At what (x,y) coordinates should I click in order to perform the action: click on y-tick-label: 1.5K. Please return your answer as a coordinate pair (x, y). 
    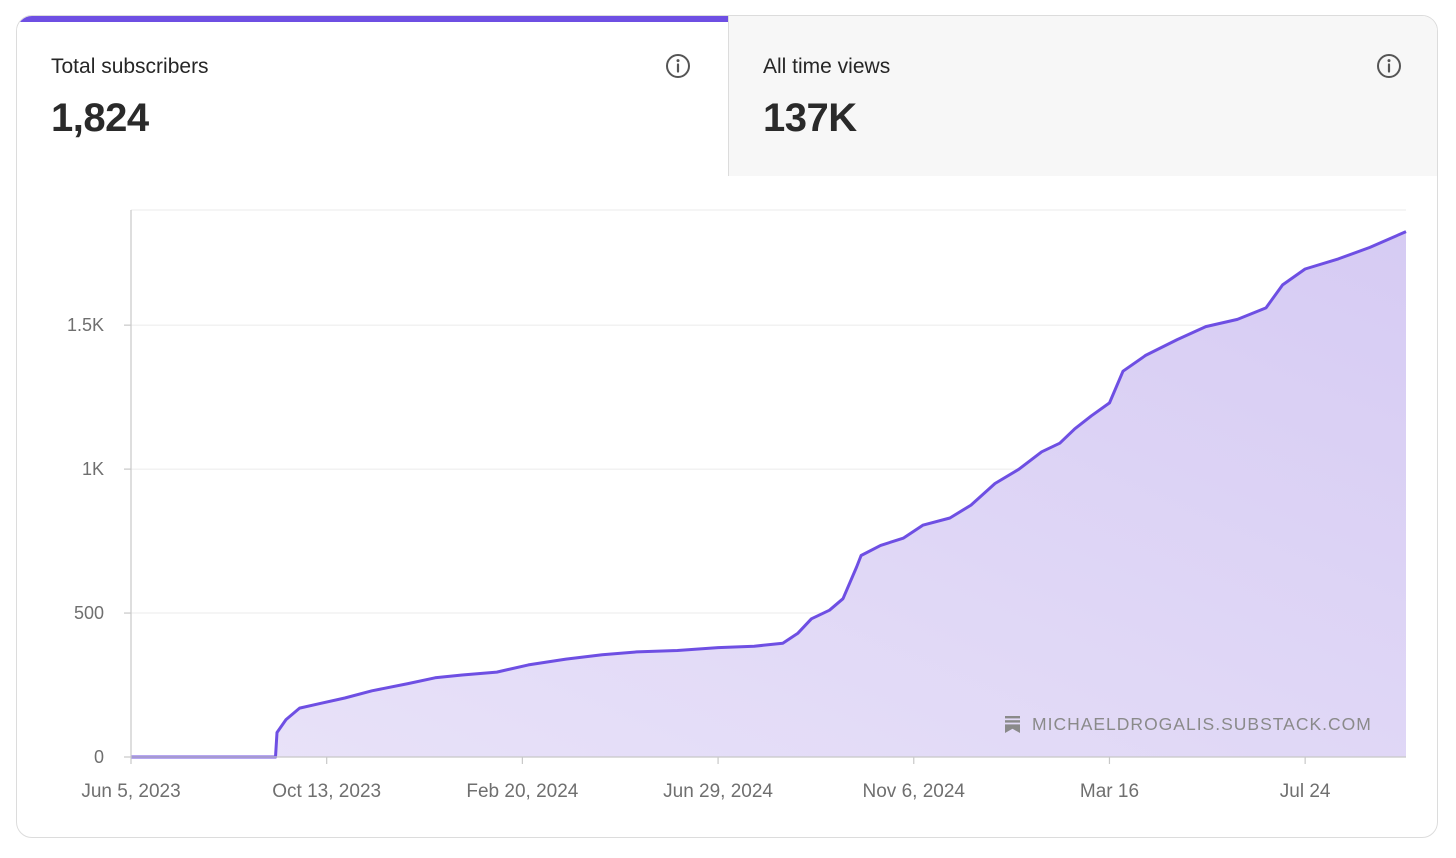
    Looking at the image, I should click on (85, 325).